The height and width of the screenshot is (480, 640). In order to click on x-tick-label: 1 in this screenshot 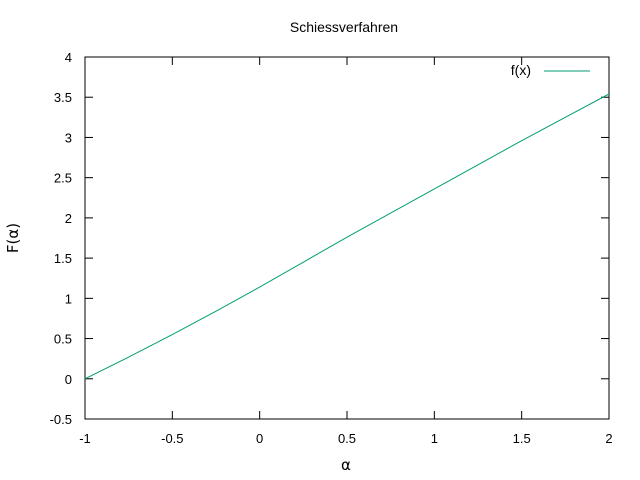, I will do `click(434, 438)`.